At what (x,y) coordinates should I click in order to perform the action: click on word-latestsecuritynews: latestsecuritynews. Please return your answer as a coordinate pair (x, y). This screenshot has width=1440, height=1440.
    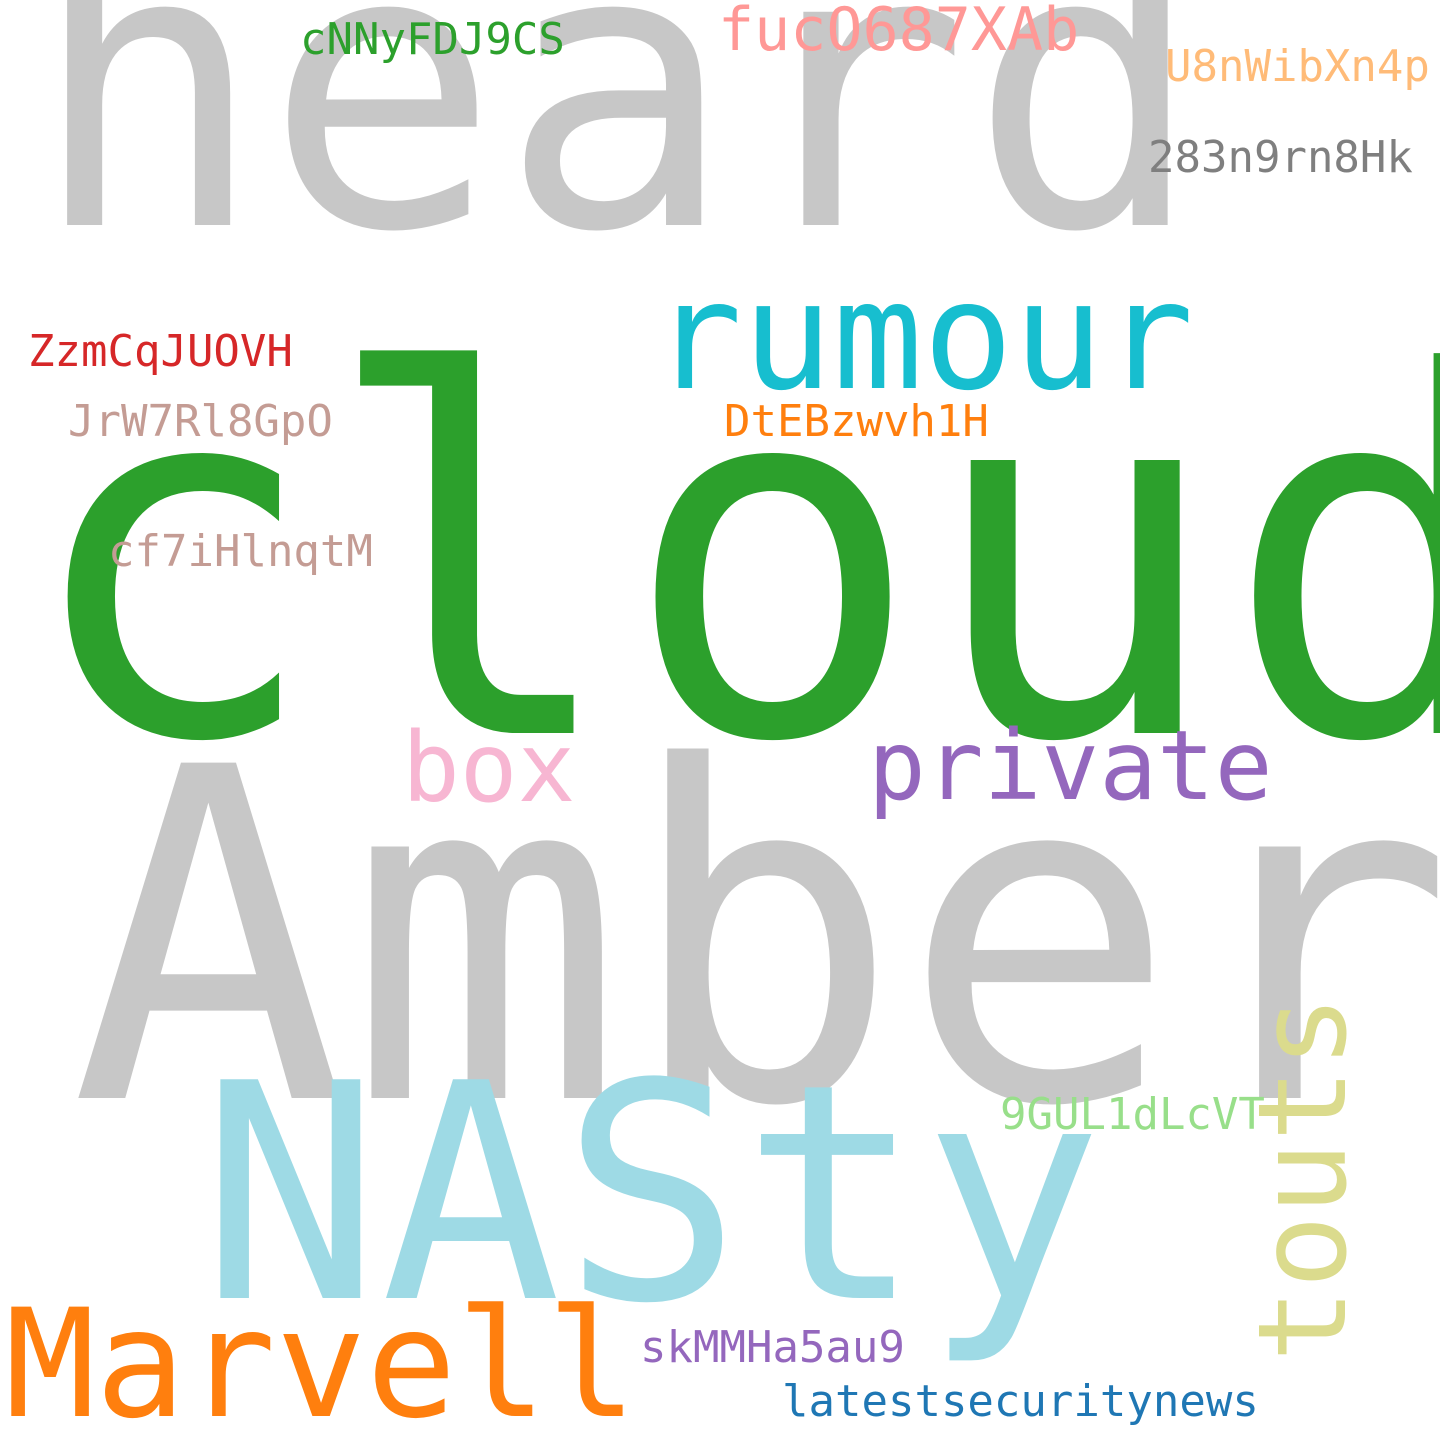
    Looking at the image, I should click on (1020, 1401).